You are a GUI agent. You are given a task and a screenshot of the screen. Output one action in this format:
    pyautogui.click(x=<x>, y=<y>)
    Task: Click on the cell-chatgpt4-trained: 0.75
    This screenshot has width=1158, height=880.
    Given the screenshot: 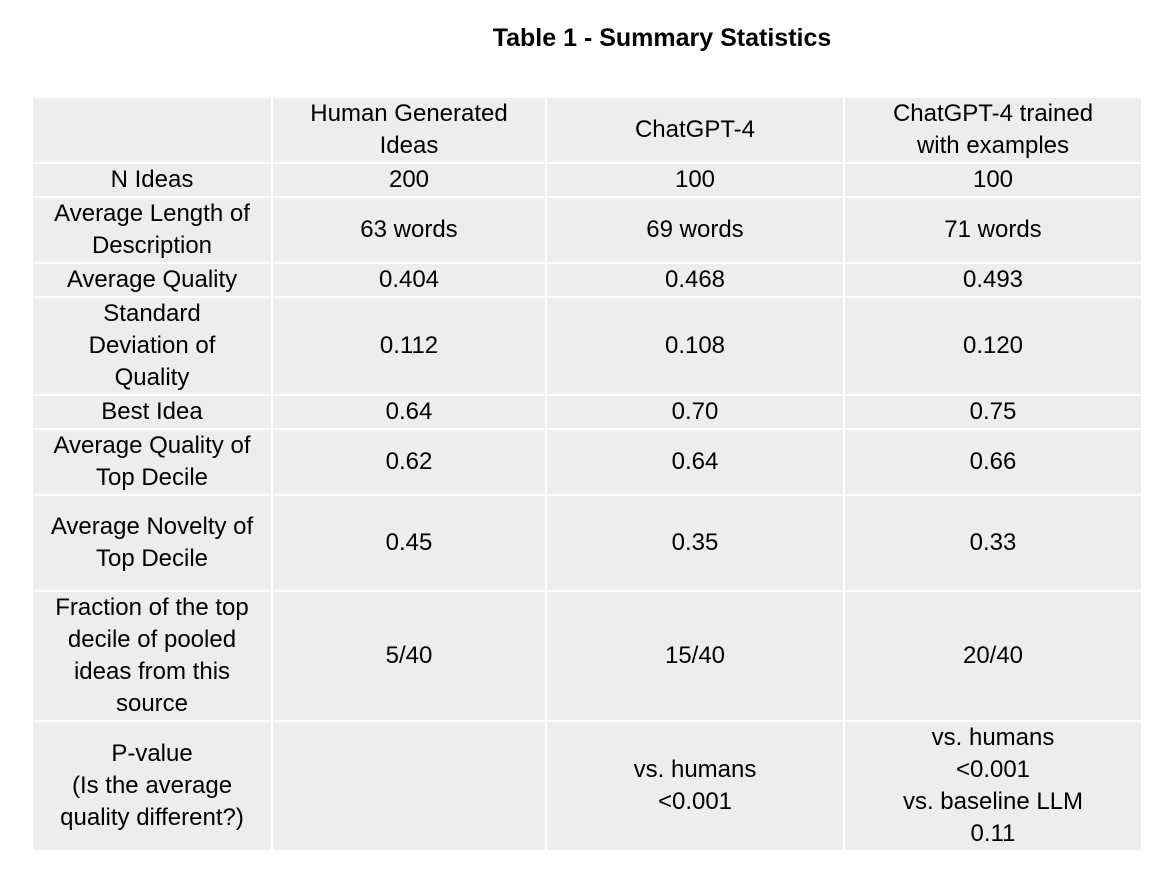 What is the action you would take?
    pyautogui.click(x=993, y=412)
    